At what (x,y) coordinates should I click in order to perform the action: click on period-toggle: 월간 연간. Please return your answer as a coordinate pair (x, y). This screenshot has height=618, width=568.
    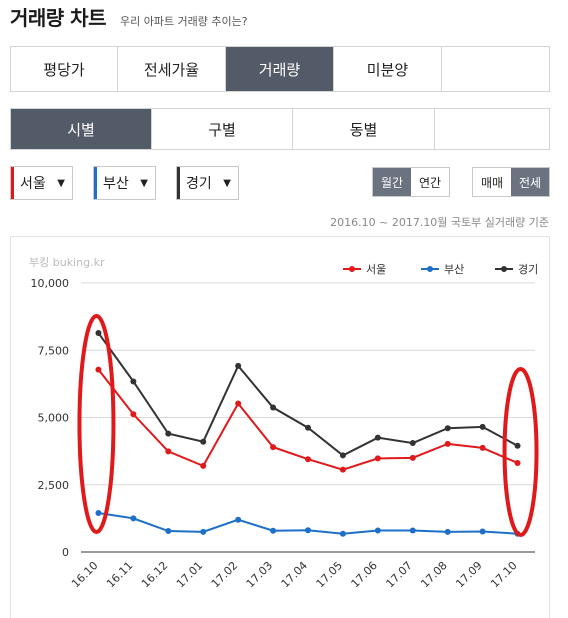
    Looking at the image, I should click on (411, 182).